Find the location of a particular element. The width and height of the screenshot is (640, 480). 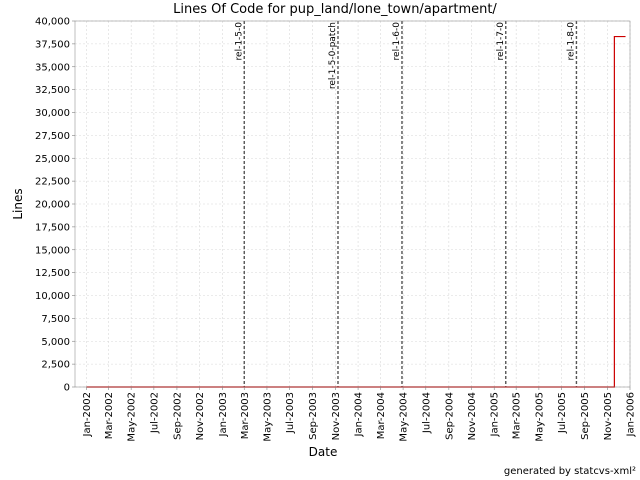

y-tick-label: 20,000 is located at coordinates (52, 205).